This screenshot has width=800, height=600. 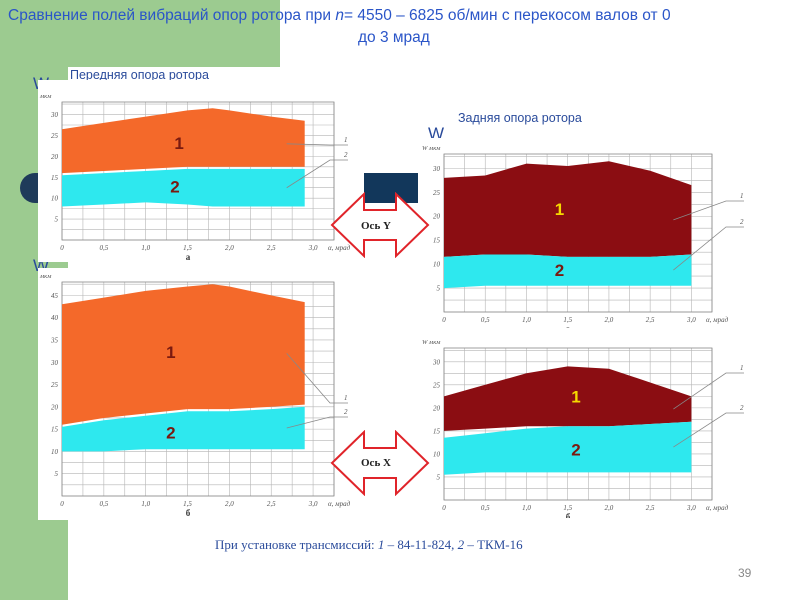 What do you see at coordinates (380, 225) in the screenshot?
I see `double-arrow-y-icon` at bounding box center [380, 225].